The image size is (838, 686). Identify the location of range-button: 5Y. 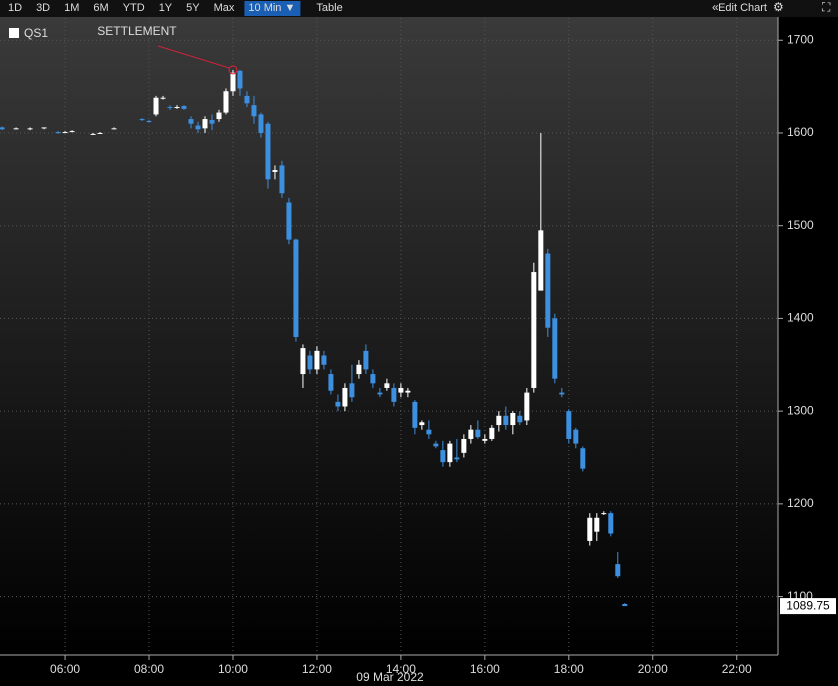
(193, 8).